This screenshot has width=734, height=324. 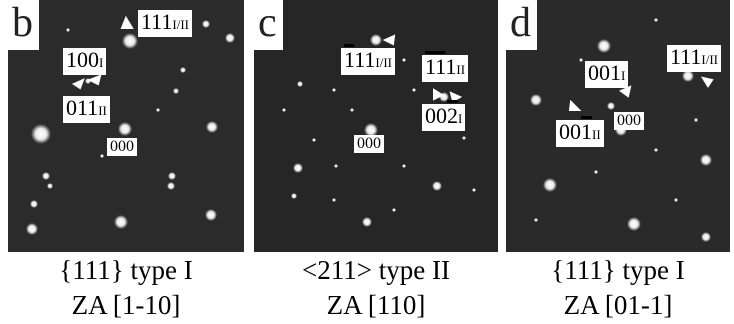 What do you see at coordinates (376, 305) in the screenshot?
I see `caption-zone-axis: ZA [110]` at bounding box center [376, 305].